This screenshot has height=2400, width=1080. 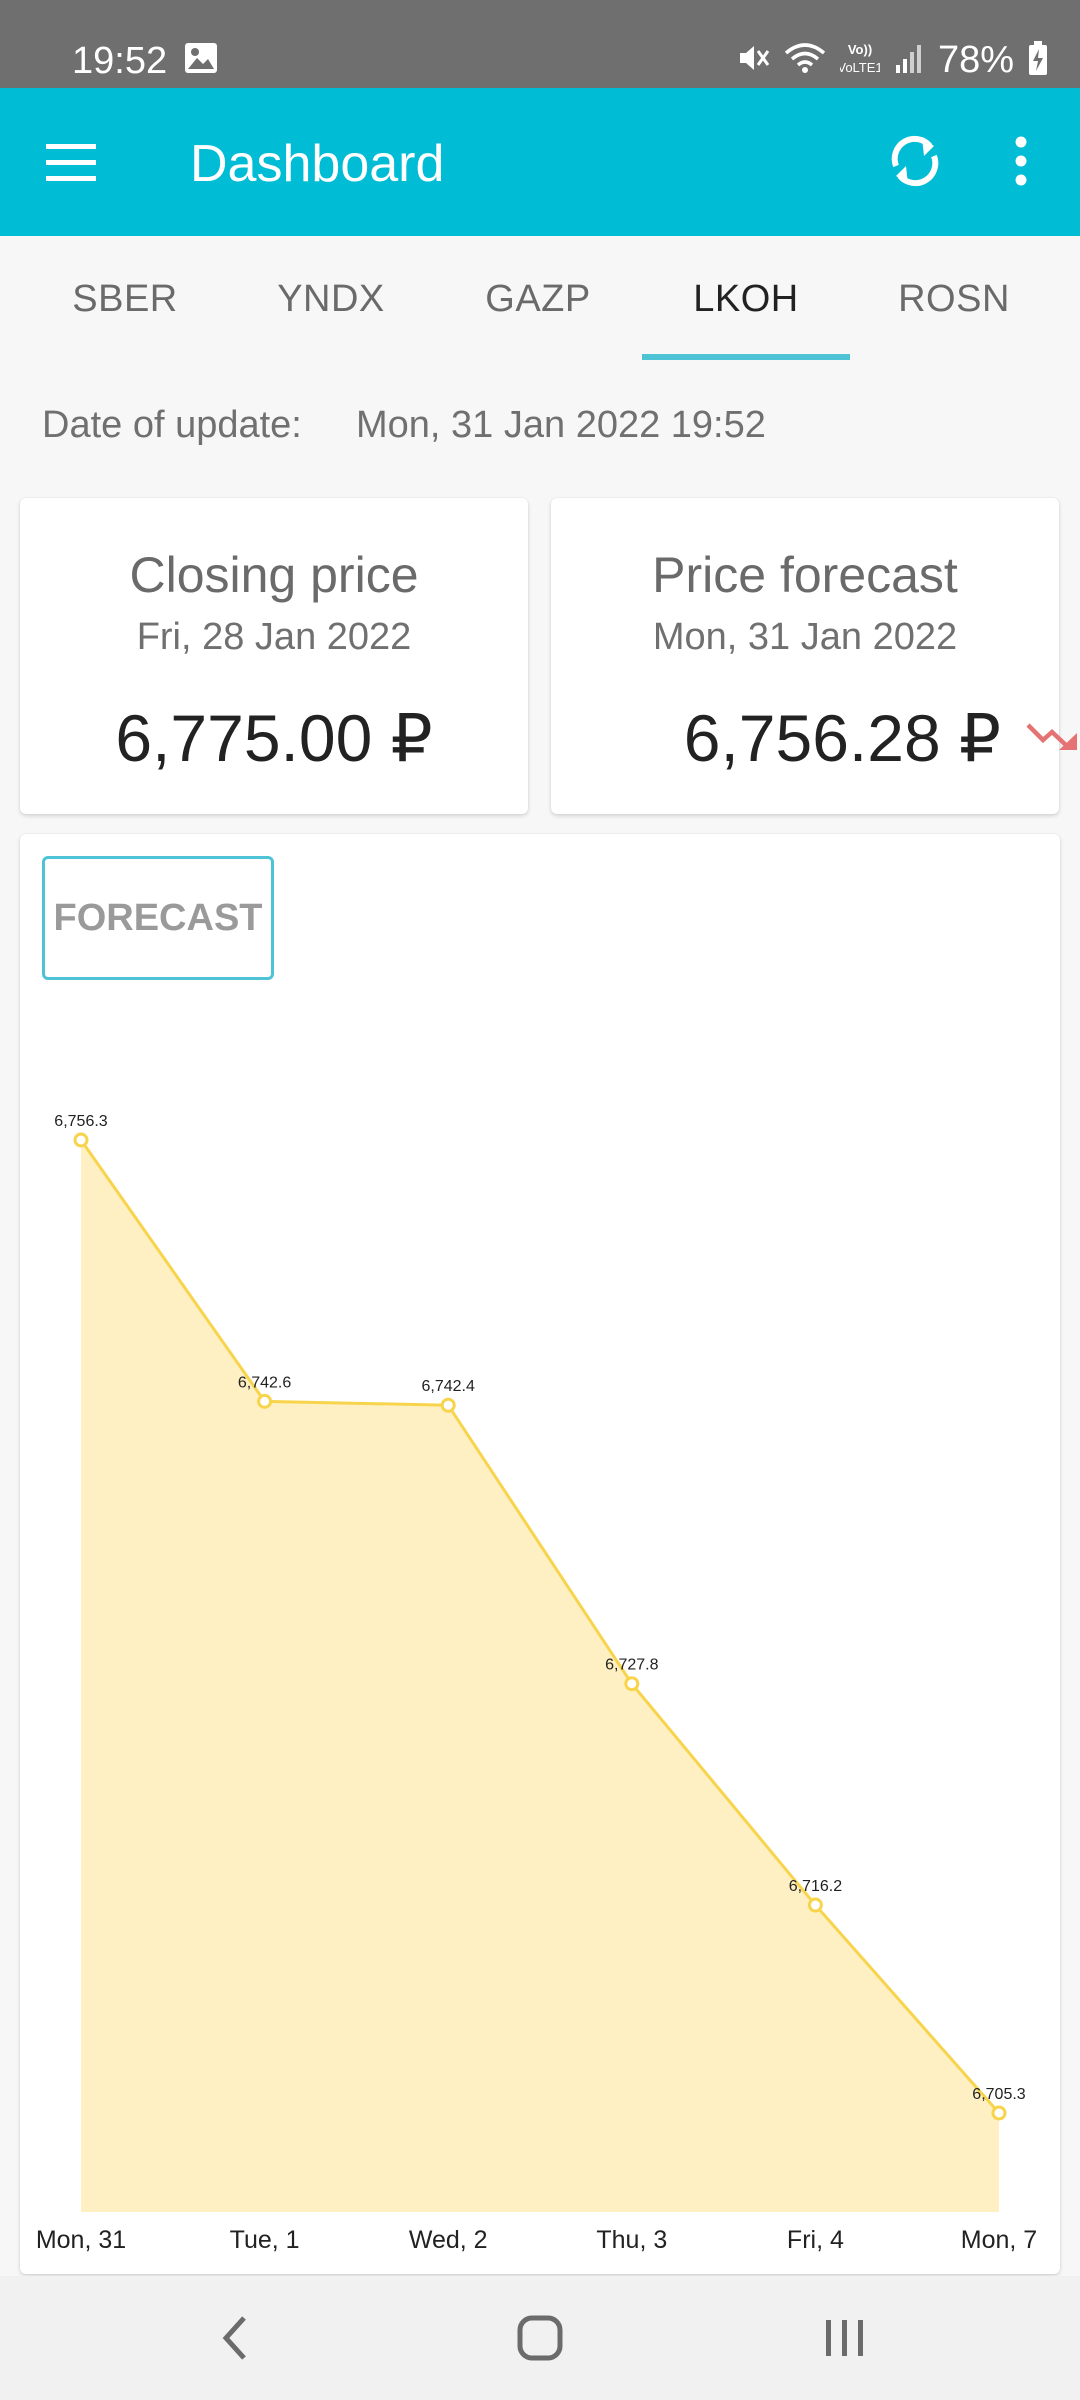 I want to click on data-label: 6,742.4, so click(x=448, y=1386).